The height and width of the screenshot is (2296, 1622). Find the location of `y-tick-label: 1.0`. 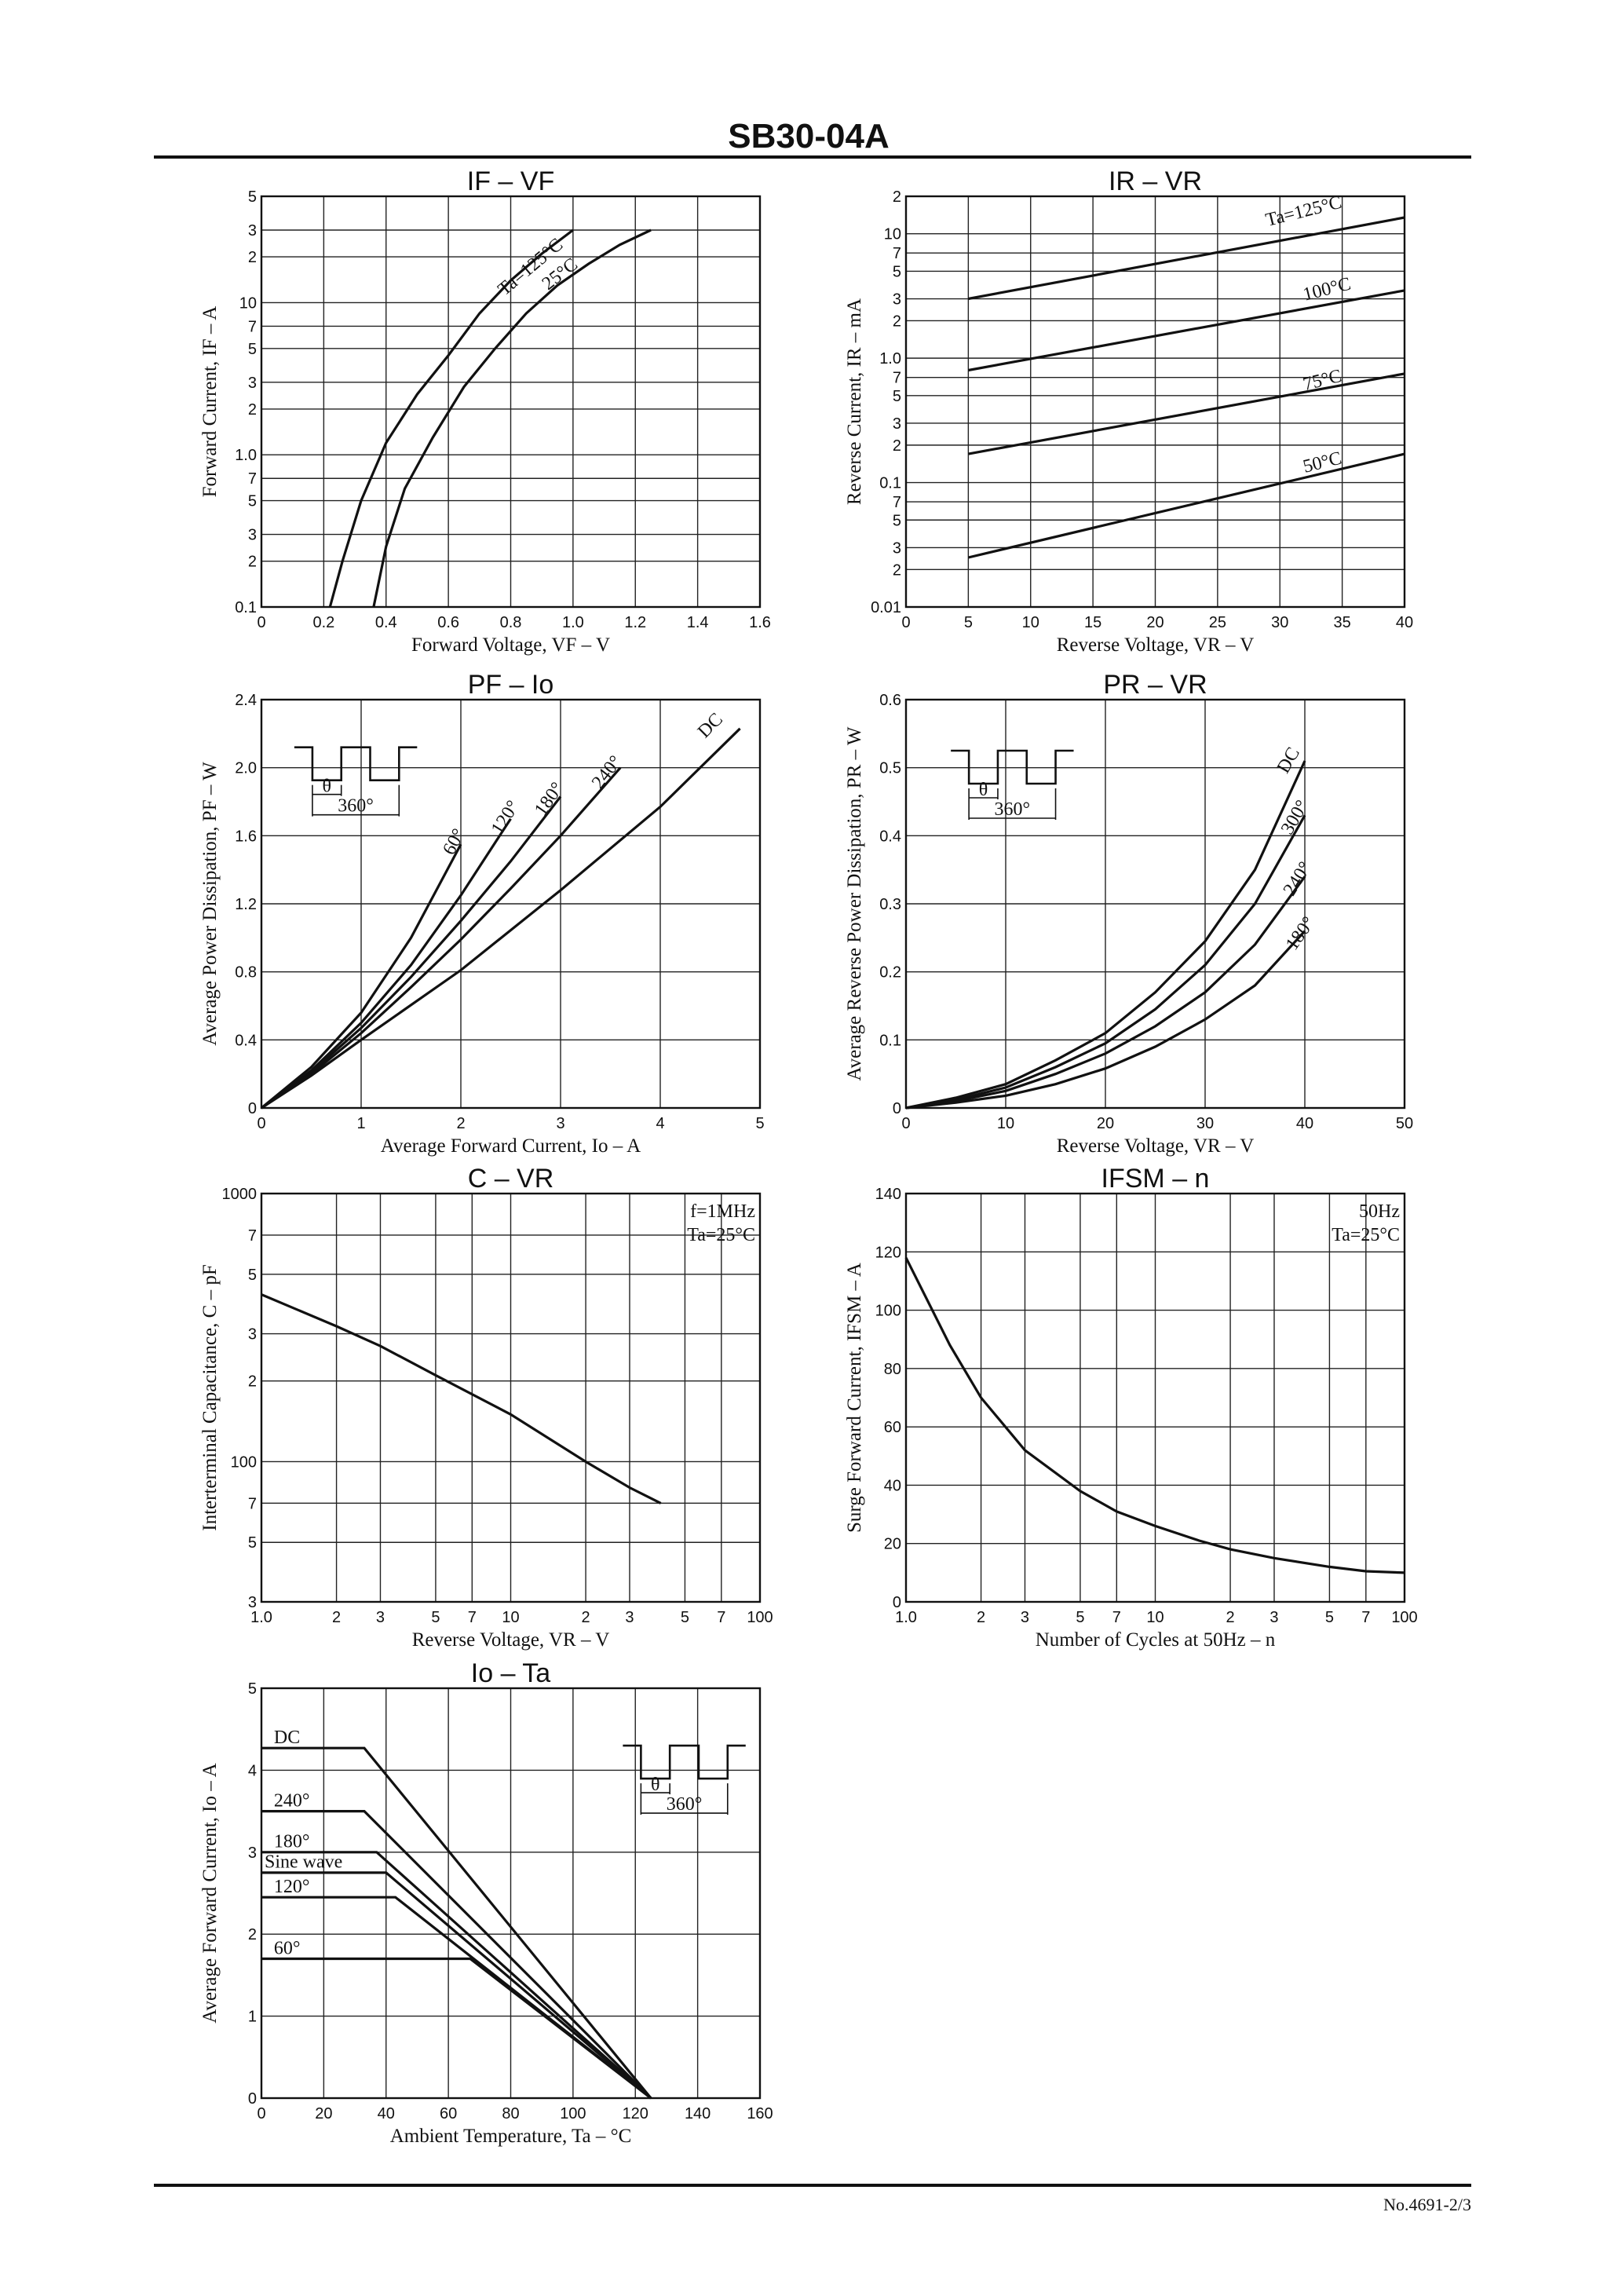

y-tick-label: 1.0 is located at coordinates (246, 455).